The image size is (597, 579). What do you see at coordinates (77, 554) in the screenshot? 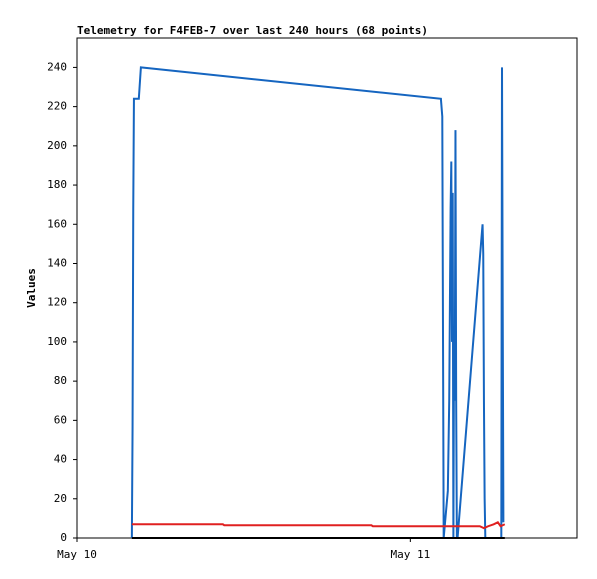
I see `x-tick-label: May 10` at bounding box center [77, 554].